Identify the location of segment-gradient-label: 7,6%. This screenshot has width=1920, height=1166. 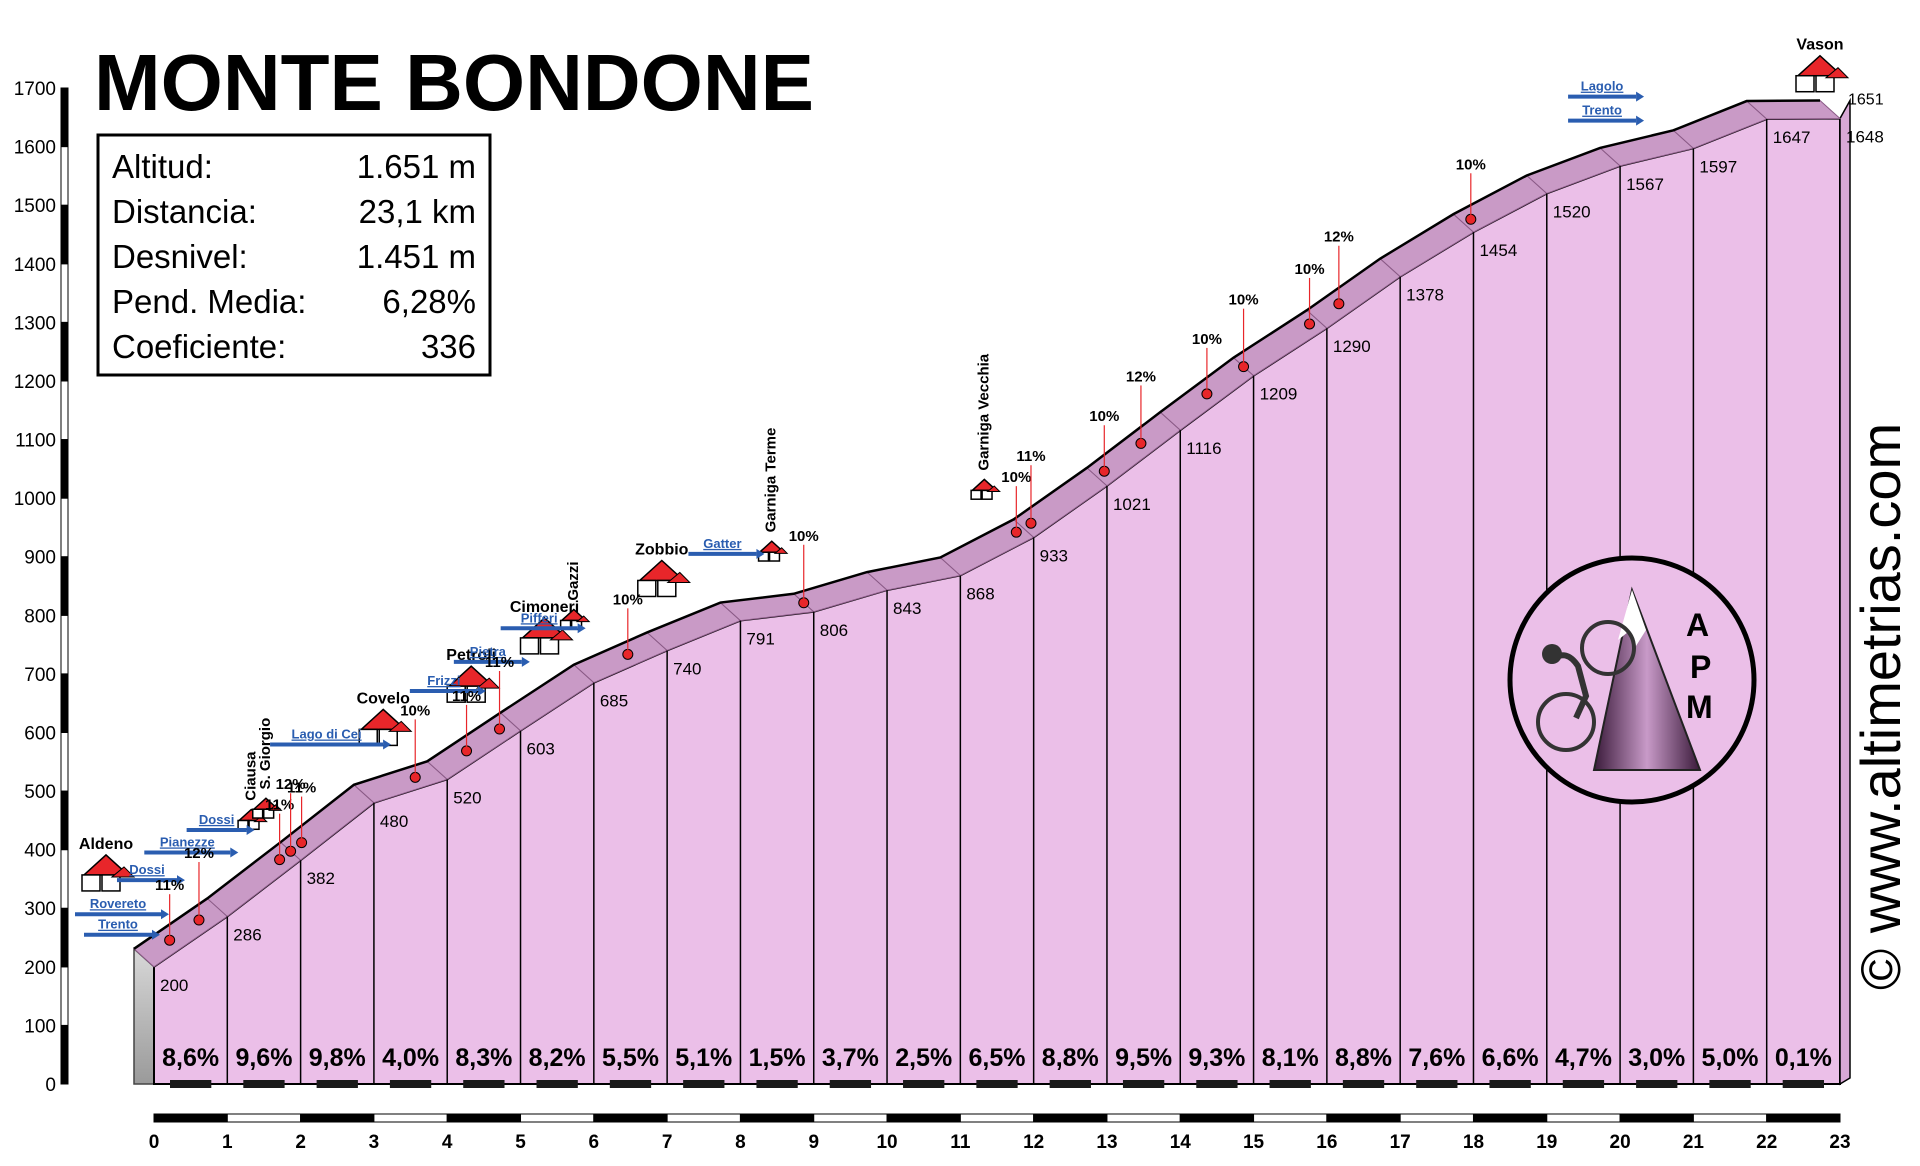
(1436, 1058).